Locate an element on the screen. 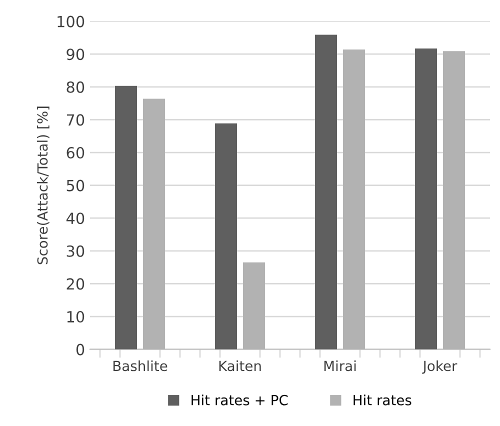 This screenshot has height=426, width=500. legend-label: Hit rates is located at coordinates (383, 400).